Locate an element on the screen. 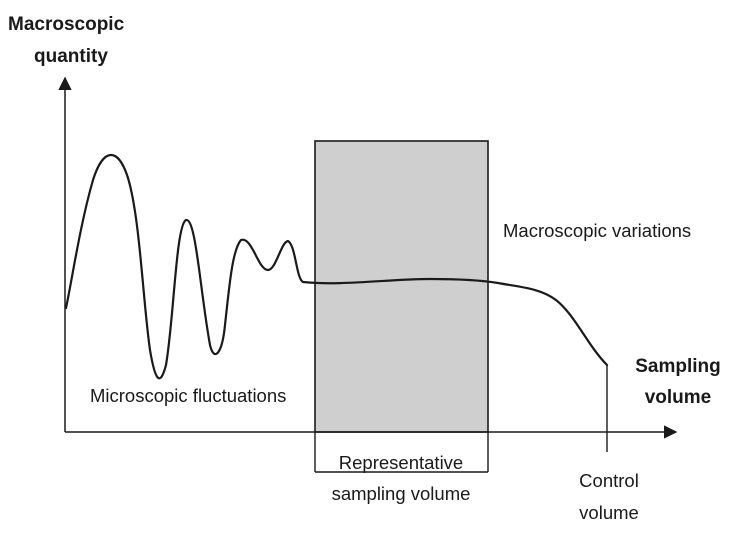 This screenshot has height=539, width=733. macroscopic-variations-label: Macroscopic variations is located at coordinates (597, 230).